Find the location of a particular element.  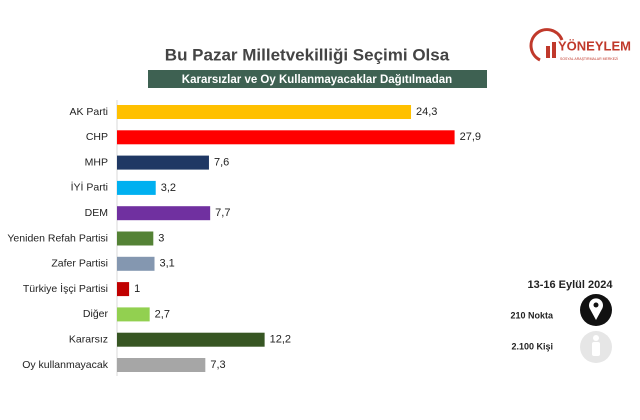

value-label: 1 is located at coordinates (137, 289).